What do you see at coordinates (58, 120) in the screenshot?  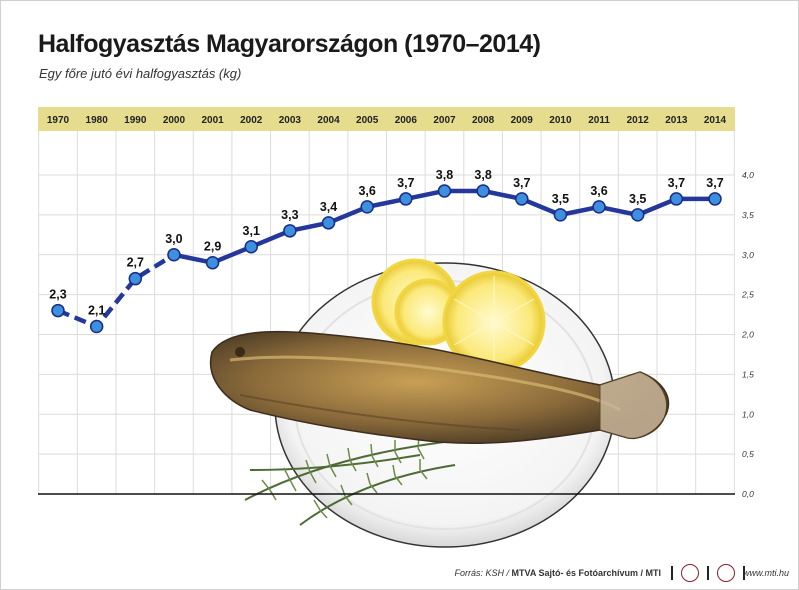 I see `x-tick-label: 1970` at bounding box center [58, 120].